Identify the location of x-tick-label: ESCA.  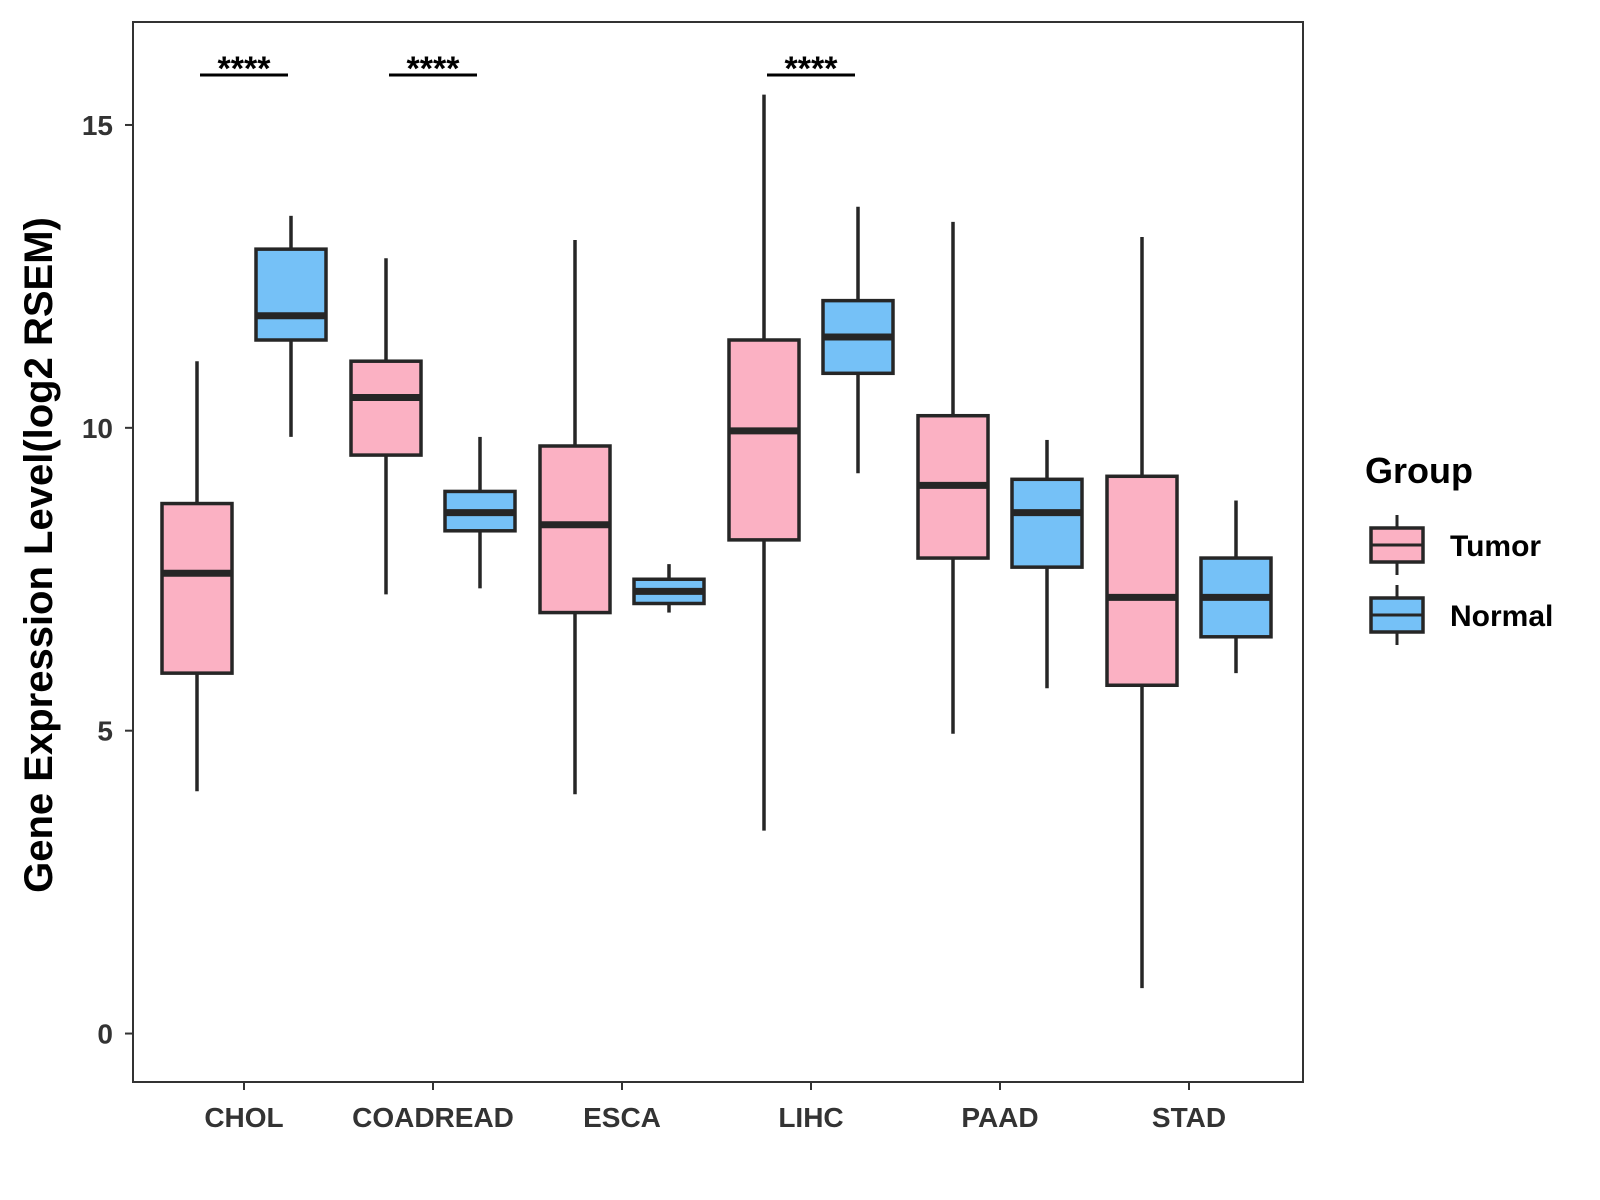
(622, 1117).